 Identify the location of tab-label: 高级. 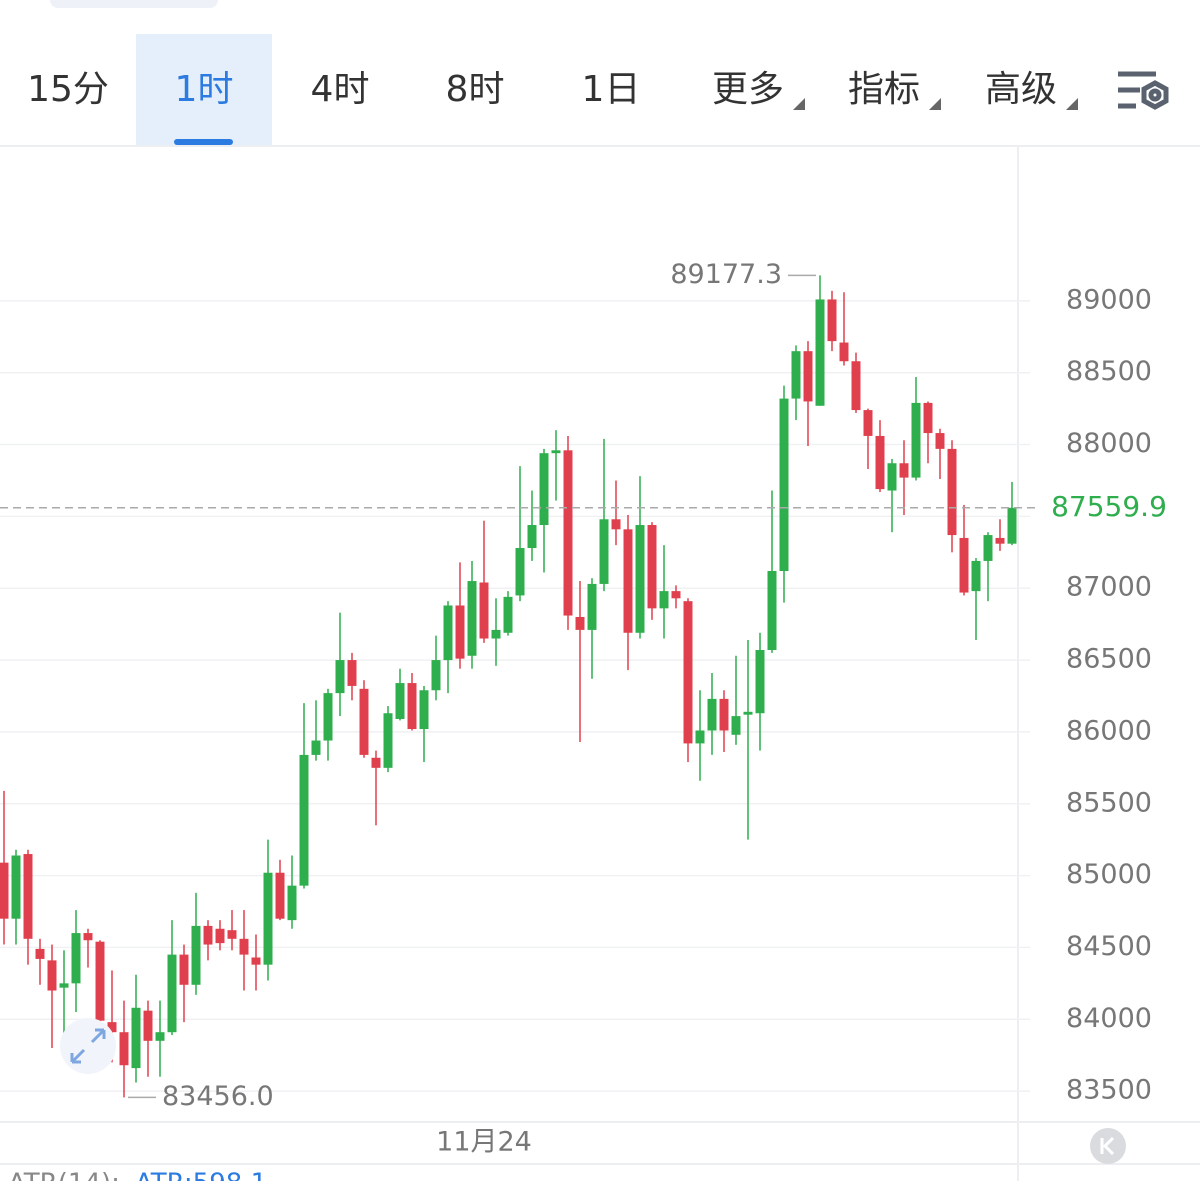
(1021, 89).